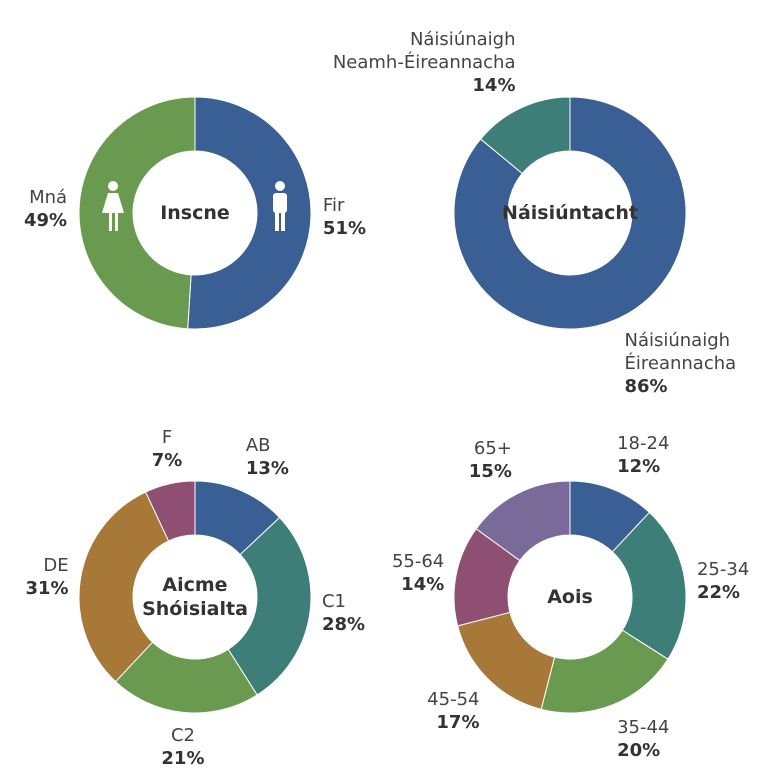 The width and height of the screenshot is (770, 780). What do you see at coordinates (680, 363) in the screenshot?
I see `segment-label: Náisiúnaigh Éireannacha 86%` at bounding box center [680, 363].